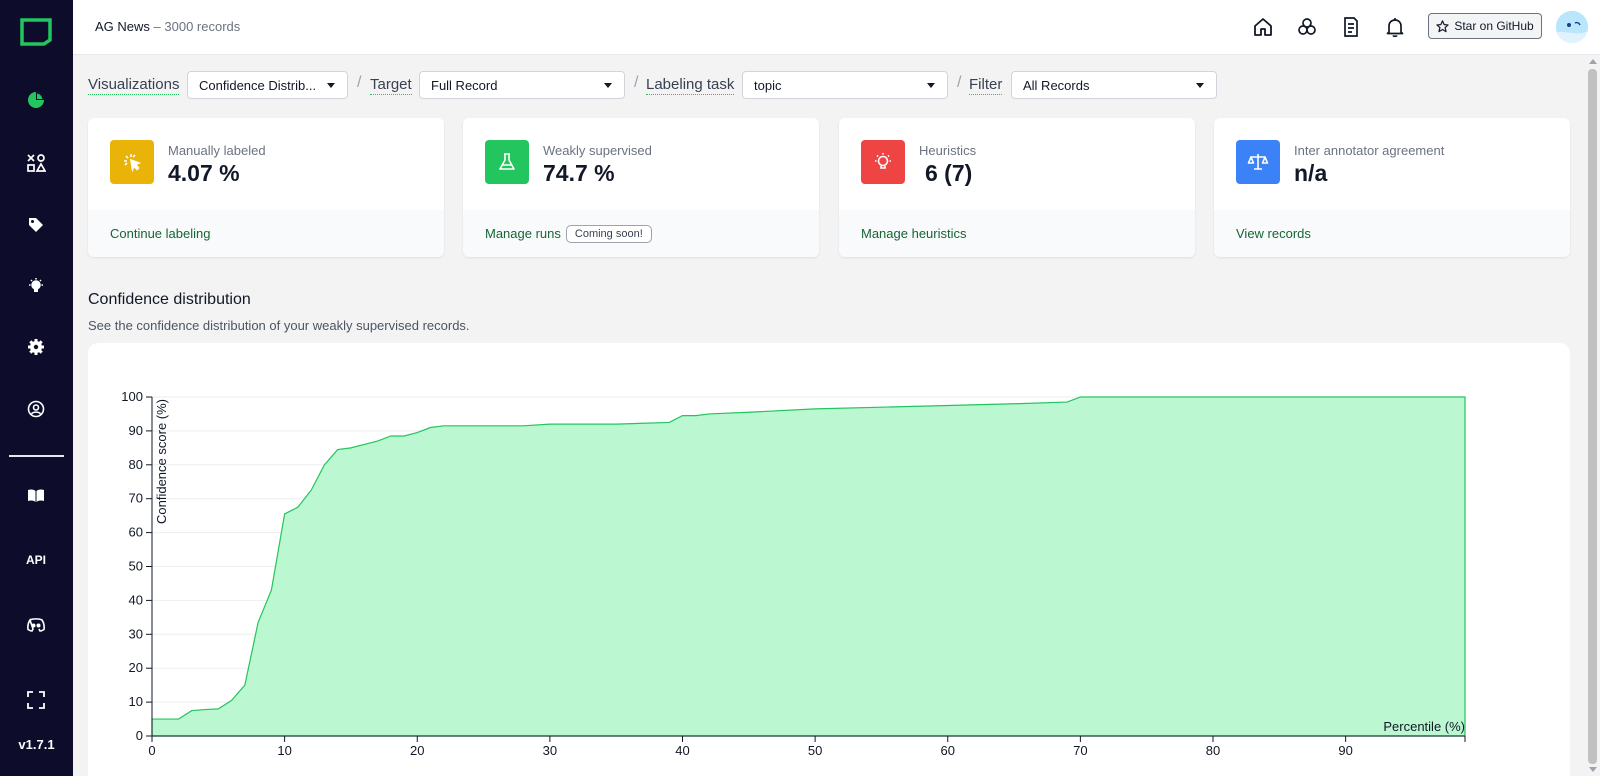 The width and height of the screenshot is (1600, 776). I want to click on x-tick-label: 40, so click(682, 750).